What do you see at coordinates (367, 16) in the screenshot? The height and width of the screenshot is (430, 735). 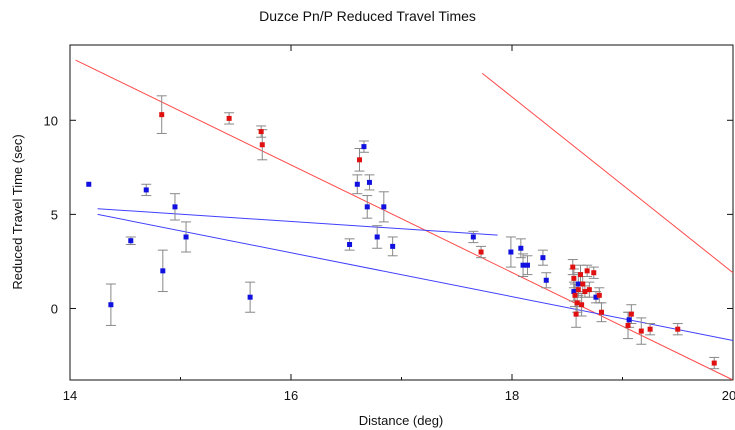 I see `chart-title: Duzce Pn/P Reduced Travel Times` at bounding box center [367, 16].